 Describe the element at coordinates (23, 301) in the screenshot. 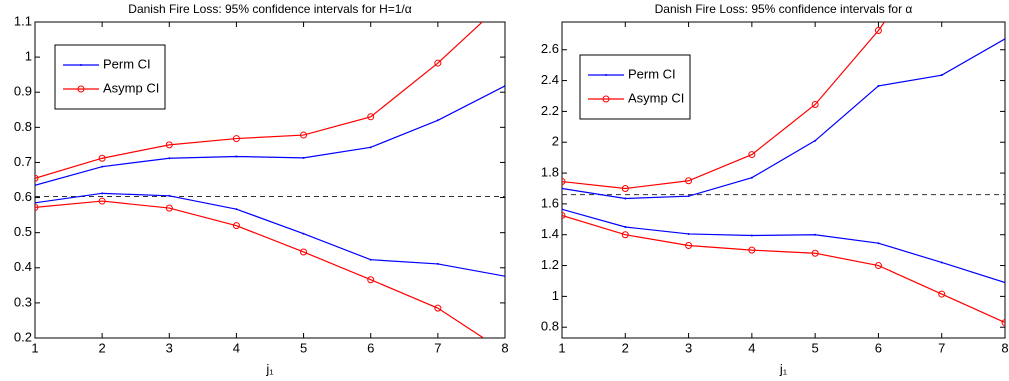

I see `y-tick-label: 0.3` at that location.